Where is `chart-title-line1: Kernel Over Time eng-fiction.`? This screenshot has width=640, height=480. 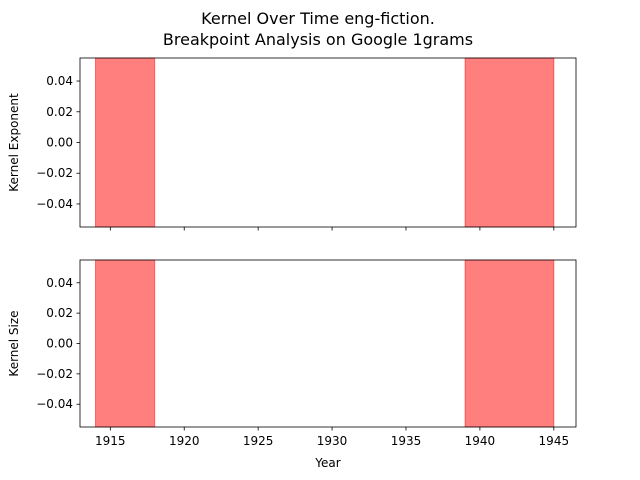 chart-title-line1: Kernel Over Time eng-fiction. is located at coordinates (318, 18).